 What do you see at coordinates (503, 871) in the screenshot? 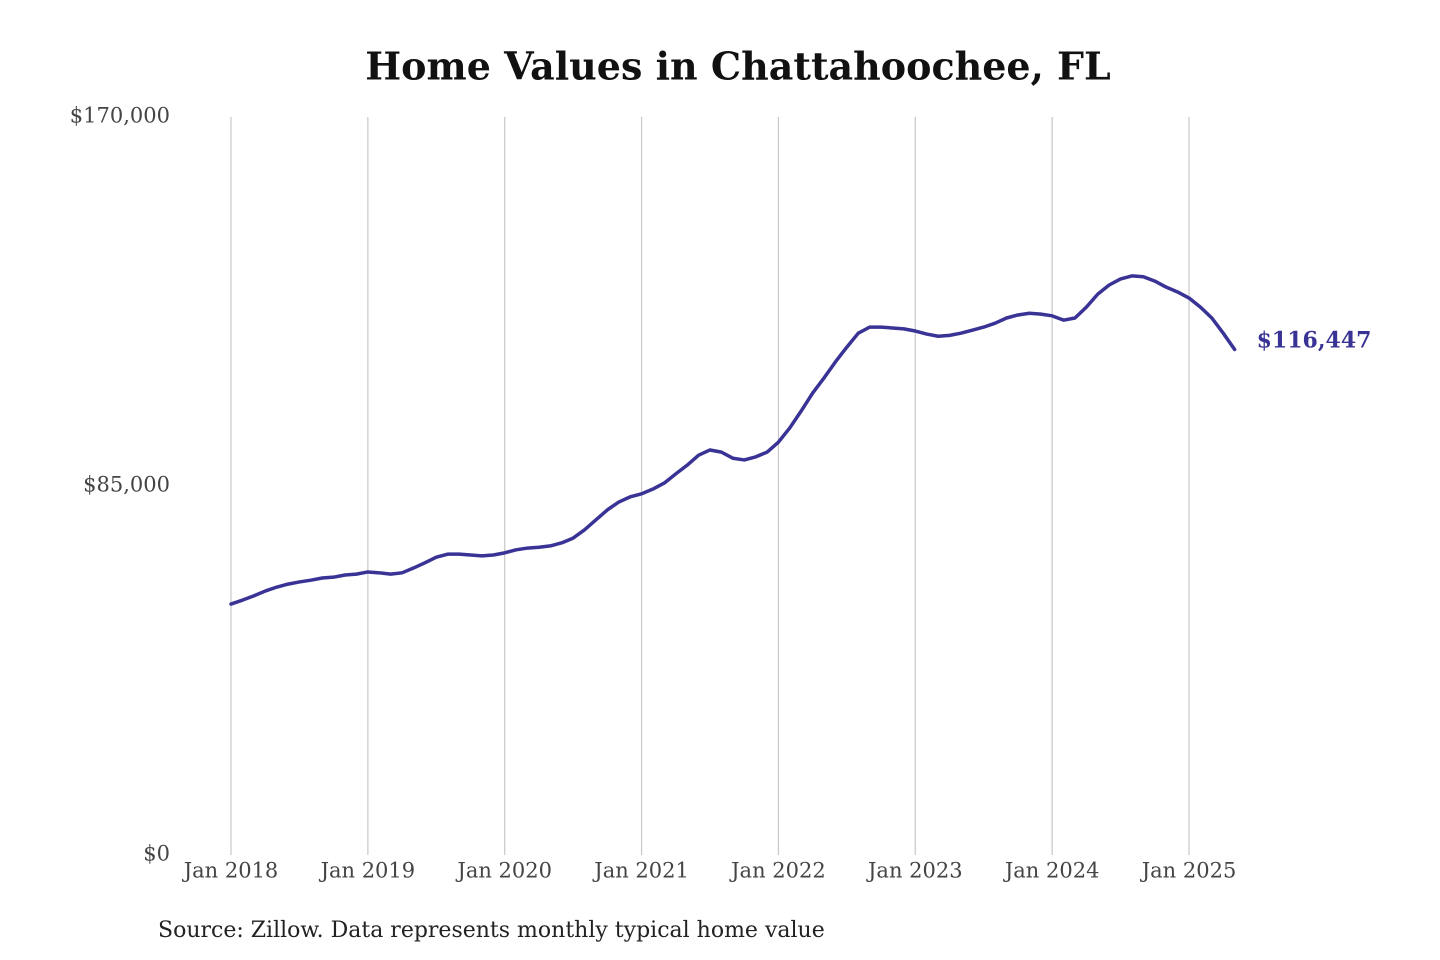
I see `x-tick-label: Jan 2020` at bounding box center [503, 871].